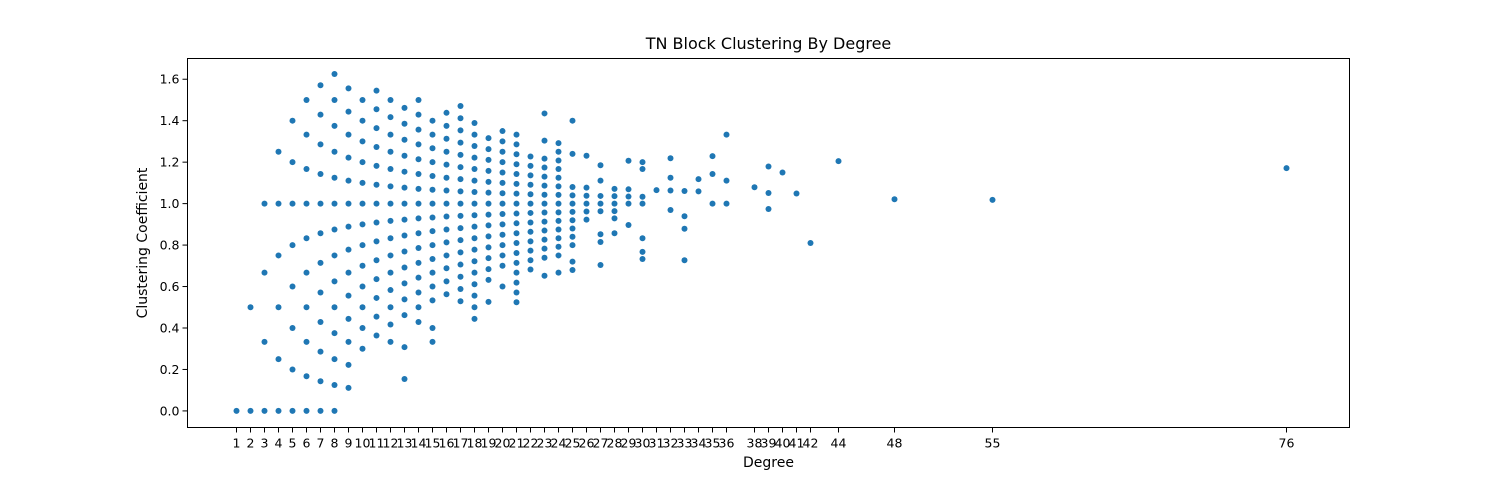  What do you see at coordinates (419, 443) in the screenshot?
I see `x-tick-label: 14` at bounding box center [419, 443].